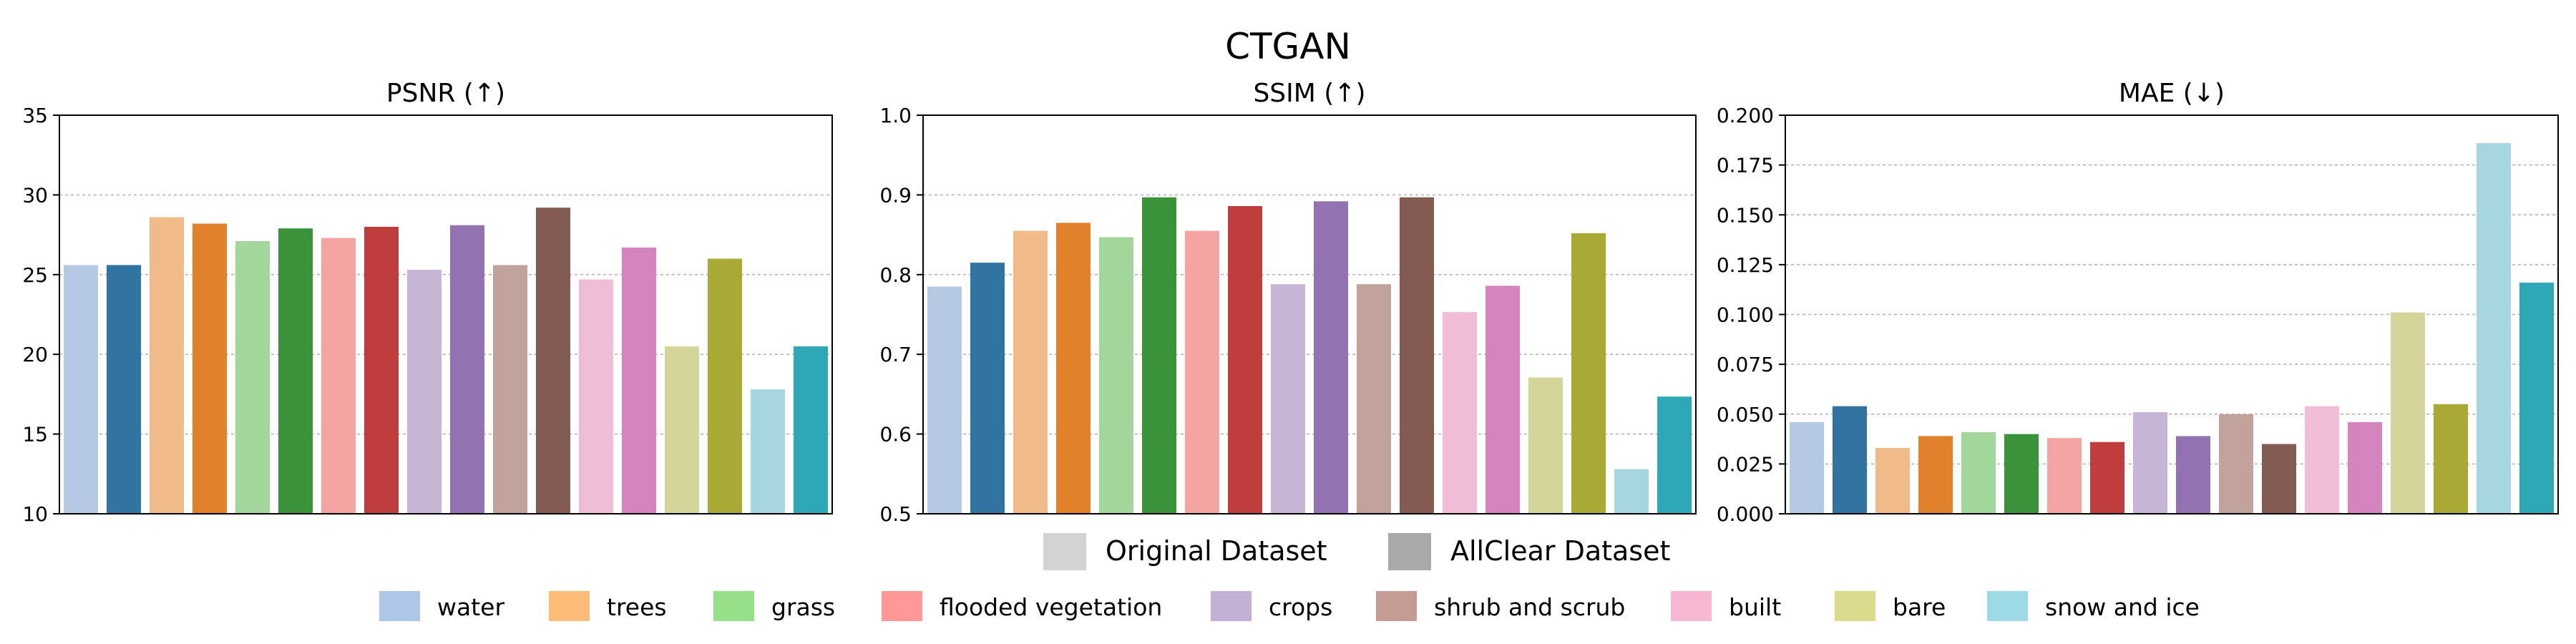  I want to click on y-tick-label: 0.025, so click(1745, 464).